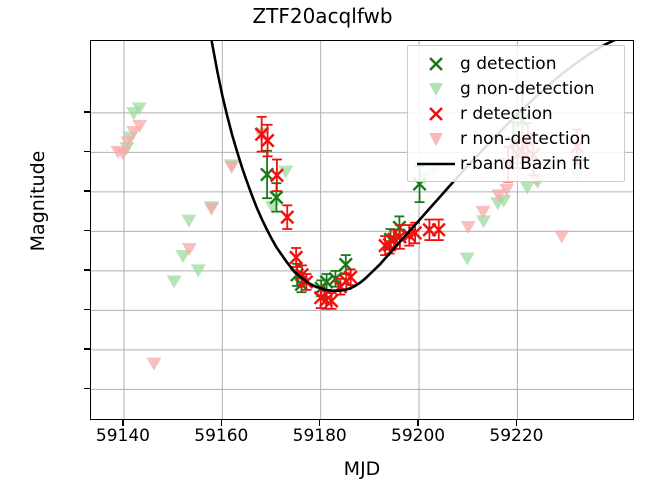 This screenshot has height=490, width=645. Describe the element at coordinates (527, 88) in the screenshot. I see `legend-label: g non-detection` at that location.